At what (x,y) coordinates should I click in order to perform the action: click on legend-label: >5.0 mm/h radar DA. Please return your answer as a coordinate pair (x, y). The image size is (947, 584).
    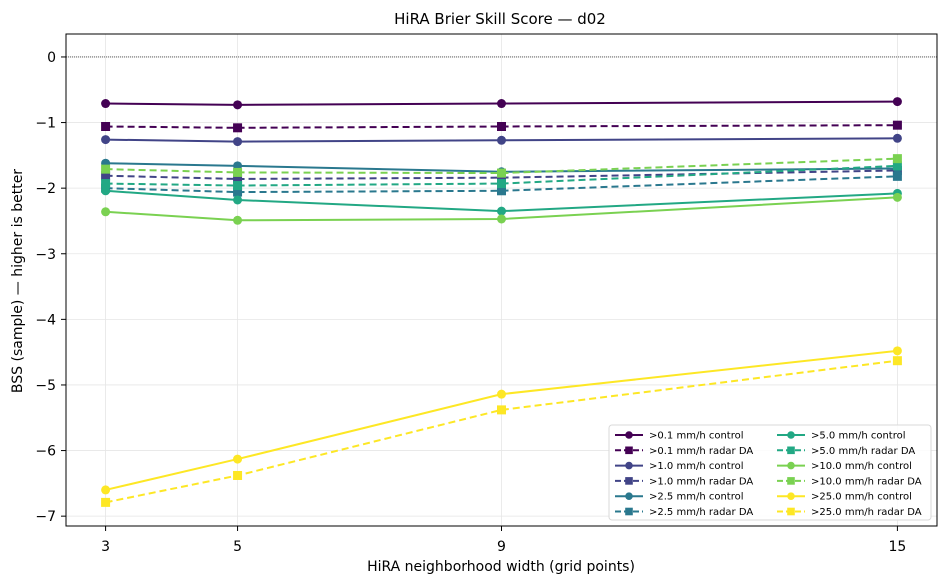
    Looking at the image, I should click on (863, 451).